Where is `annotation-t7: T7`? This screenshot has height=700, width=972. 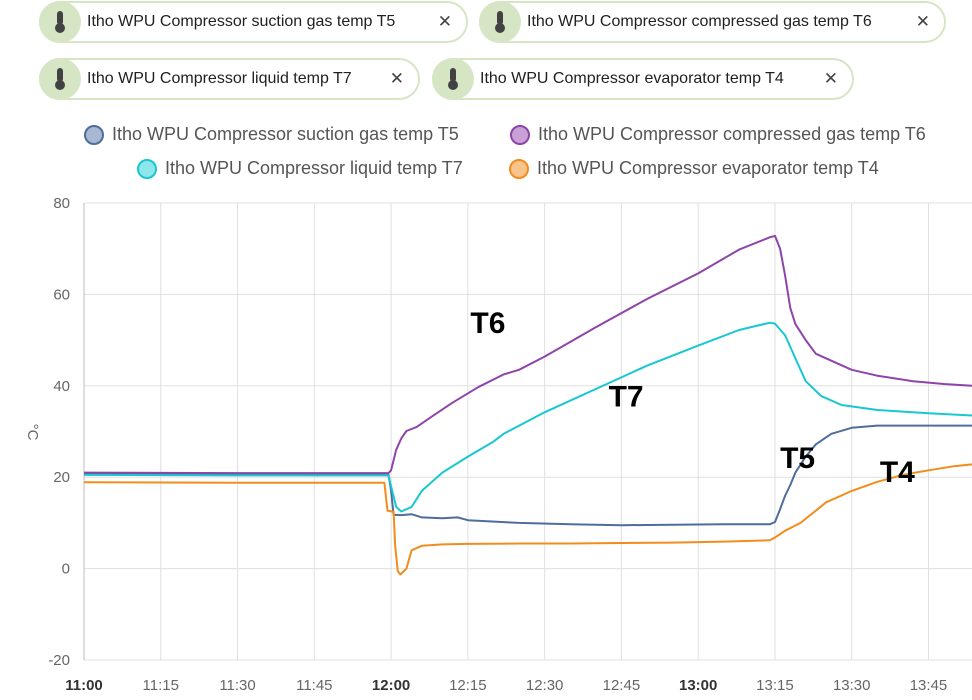 annotation-t7: T7 is located at coordinates (626, 396).